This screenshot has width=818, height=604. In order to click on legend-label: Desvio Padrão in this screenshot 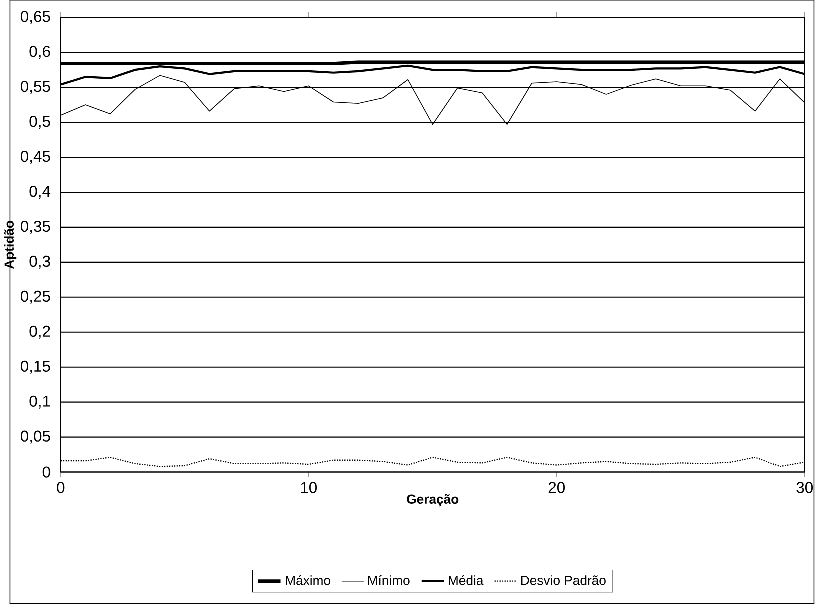, I will do `click(563, 581)`.